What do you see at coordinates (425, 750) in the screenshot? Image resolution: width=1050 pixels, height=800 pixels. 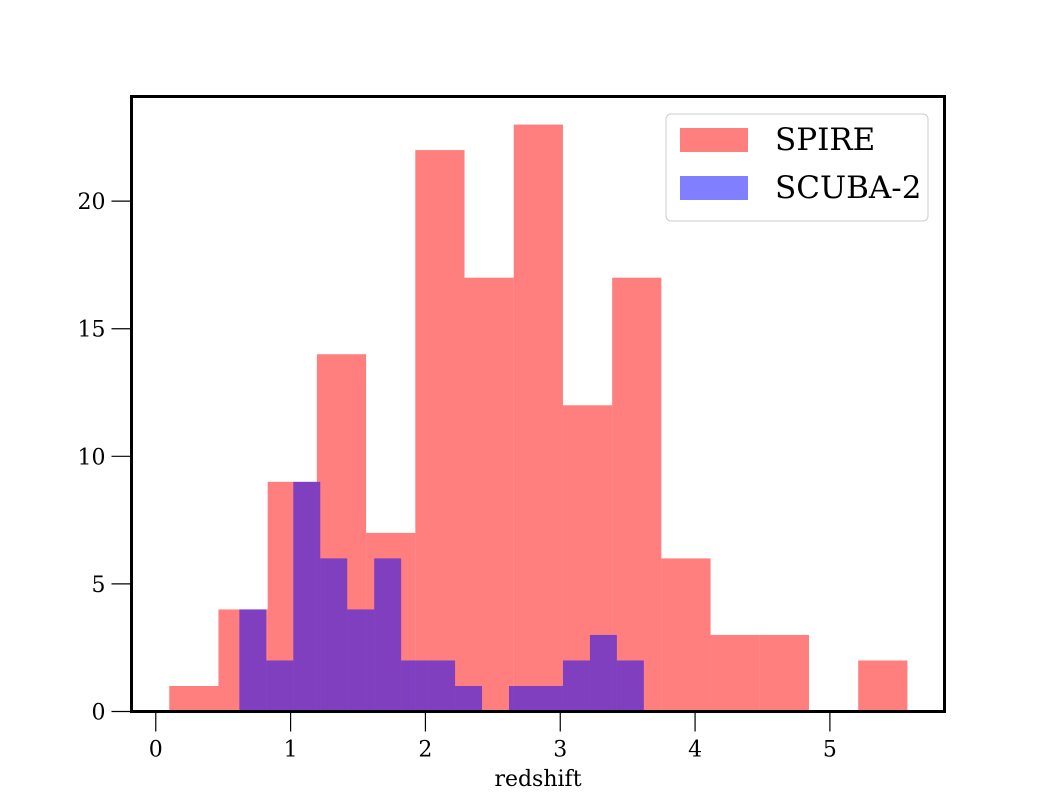 I see `x-tick-label: 2` at bounding box center [425, 750].